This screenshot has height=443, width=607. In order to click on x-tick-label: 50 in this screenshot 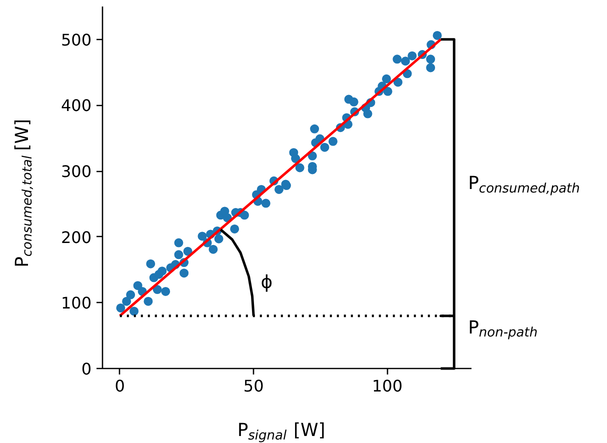, I will do `click(253, 386)`.